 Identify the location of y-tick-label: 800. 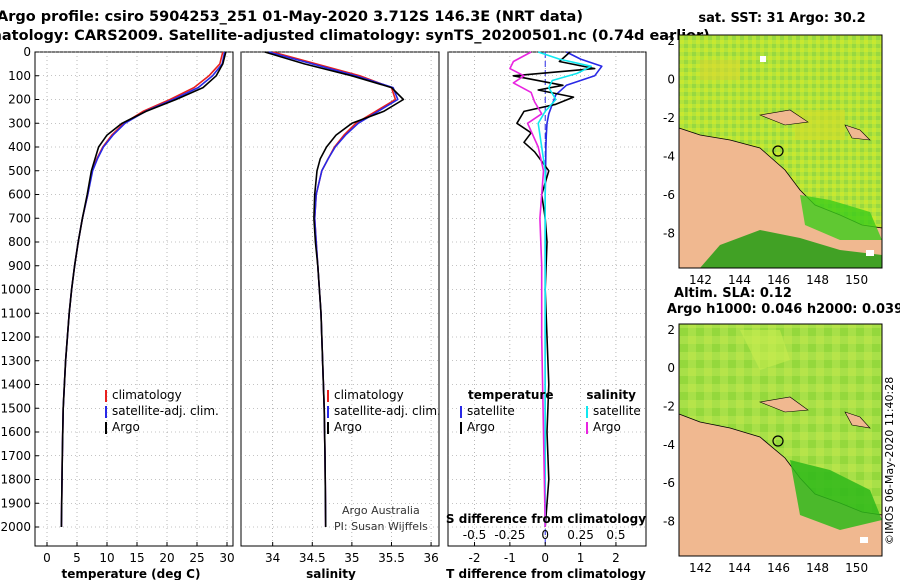
(19, 242).